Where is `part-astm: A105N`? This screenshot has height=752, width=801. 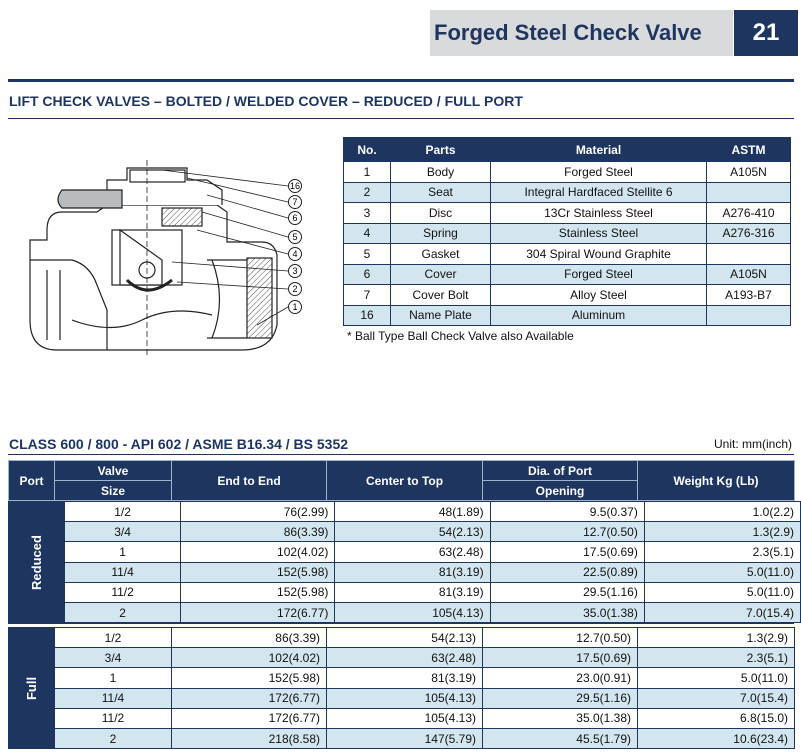
part-astm: A105N is located at coordinates (748, 274).